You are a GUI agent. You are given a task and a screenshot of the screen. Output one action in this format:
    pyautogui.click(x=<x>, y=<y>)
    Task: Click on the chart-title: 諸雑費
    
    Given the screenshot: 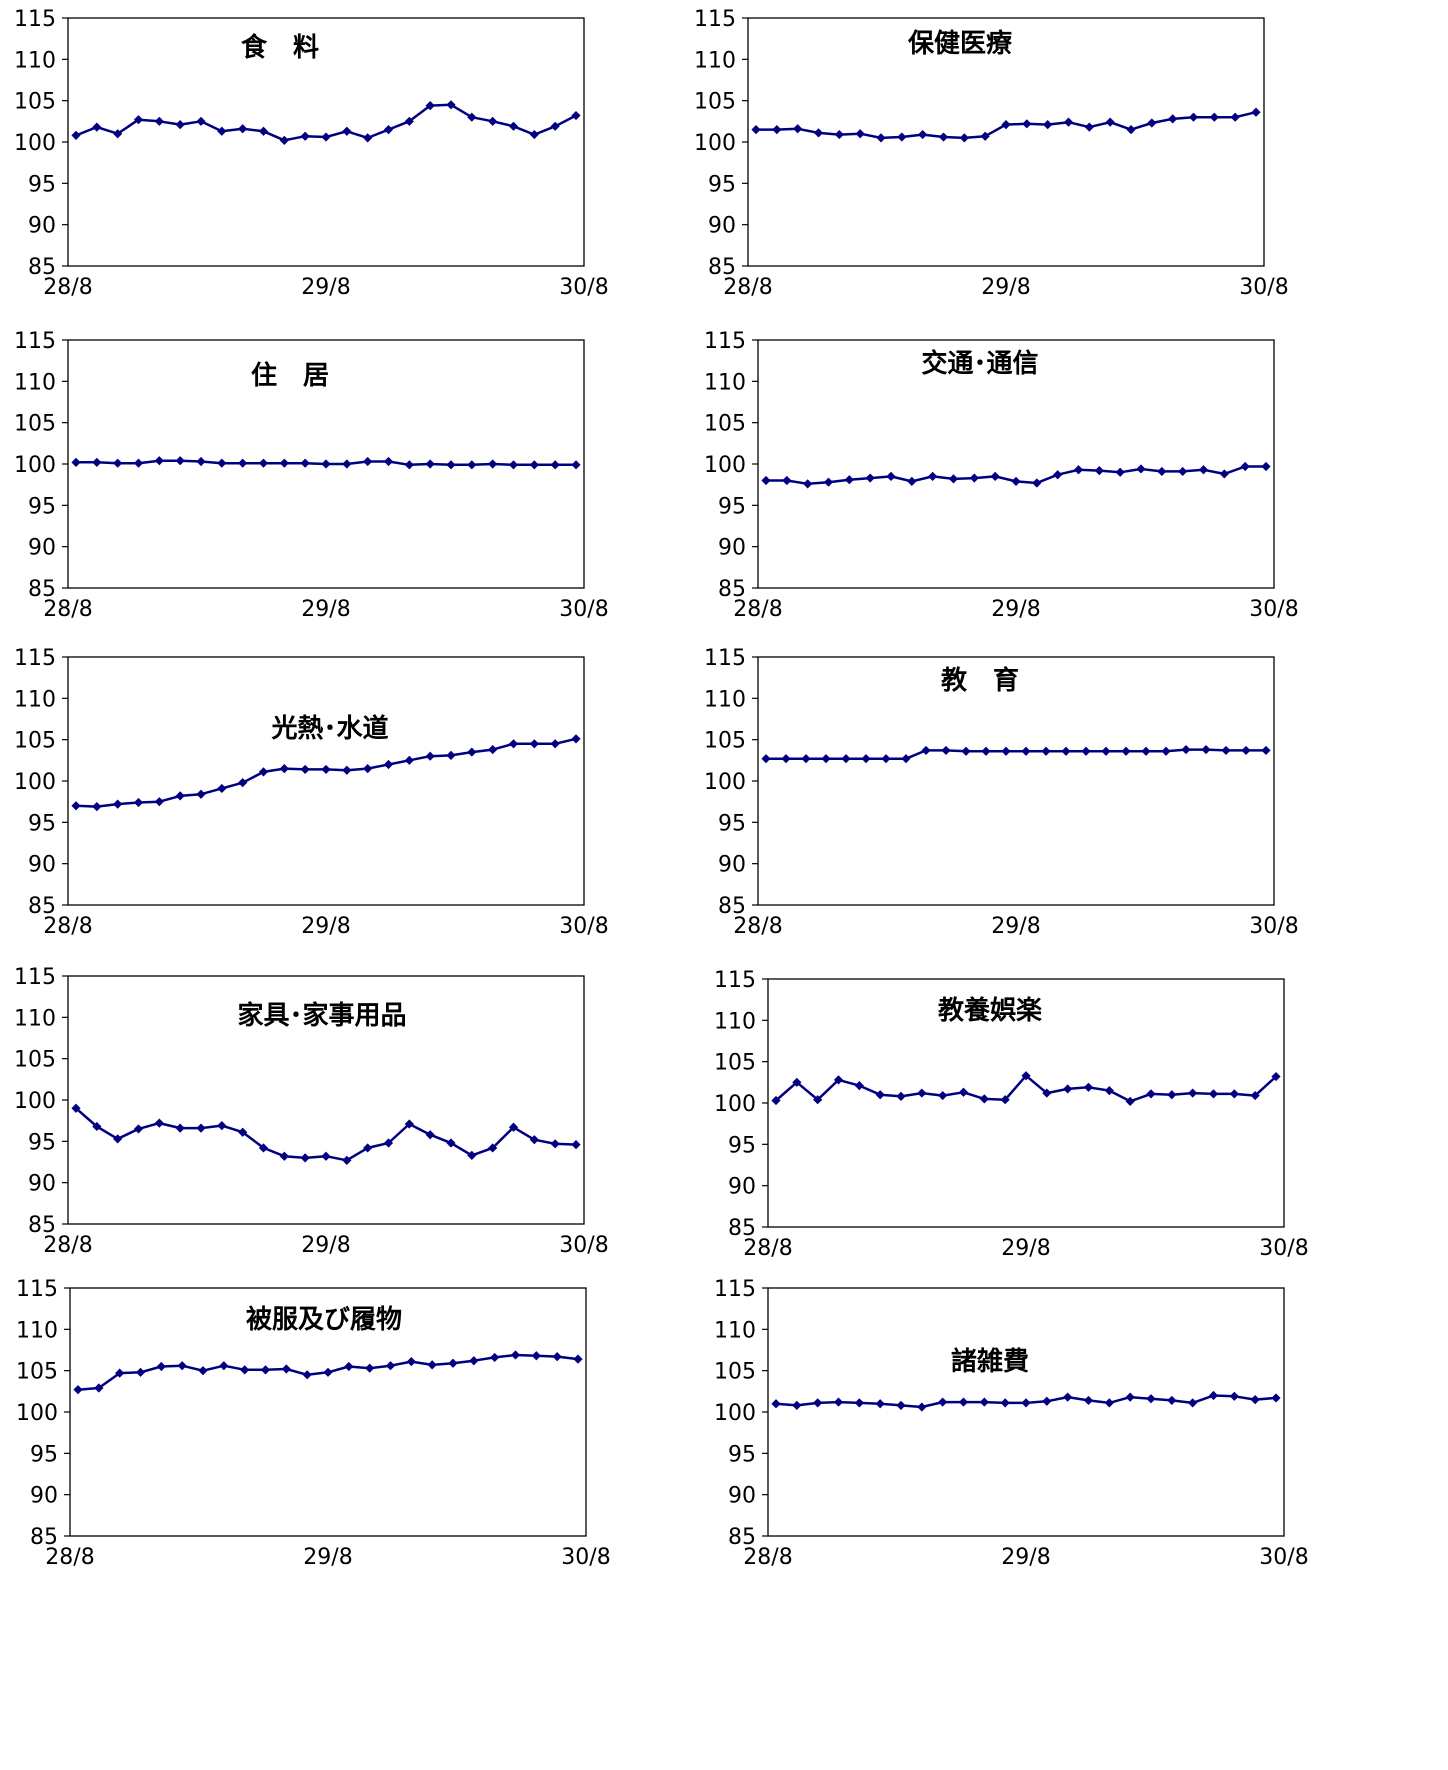 What is the action you would take?
    pyautogui.click(x=990, y=1361)
    